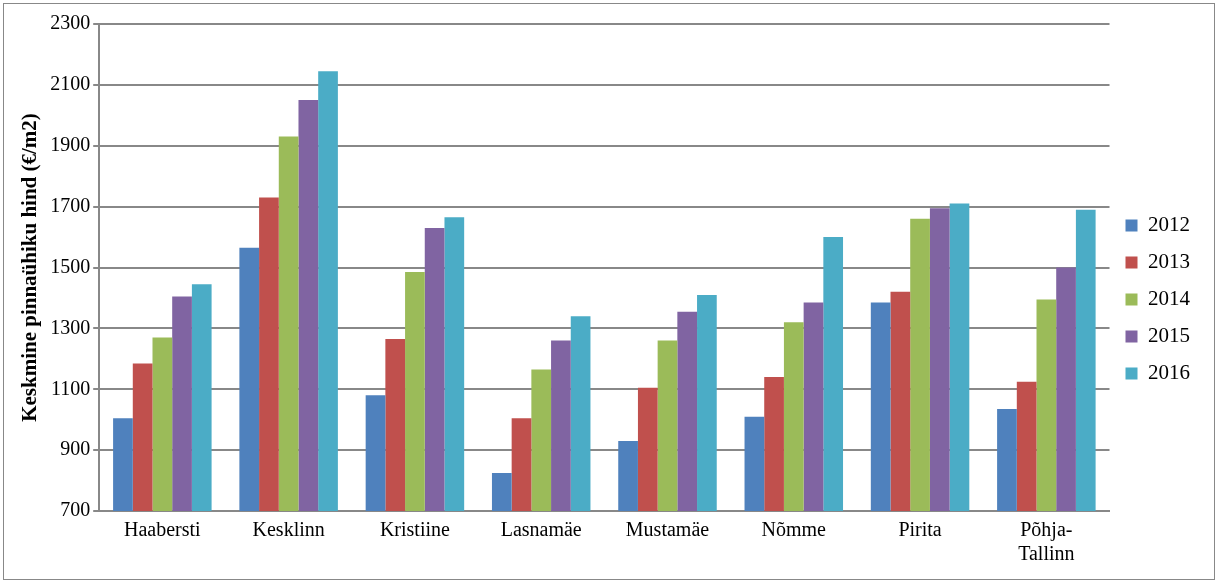 The image size is (1220, 585). Describe the element at coordinates (70, 387) in the screenshot. I see `y-tick-label: 1100` at that location.